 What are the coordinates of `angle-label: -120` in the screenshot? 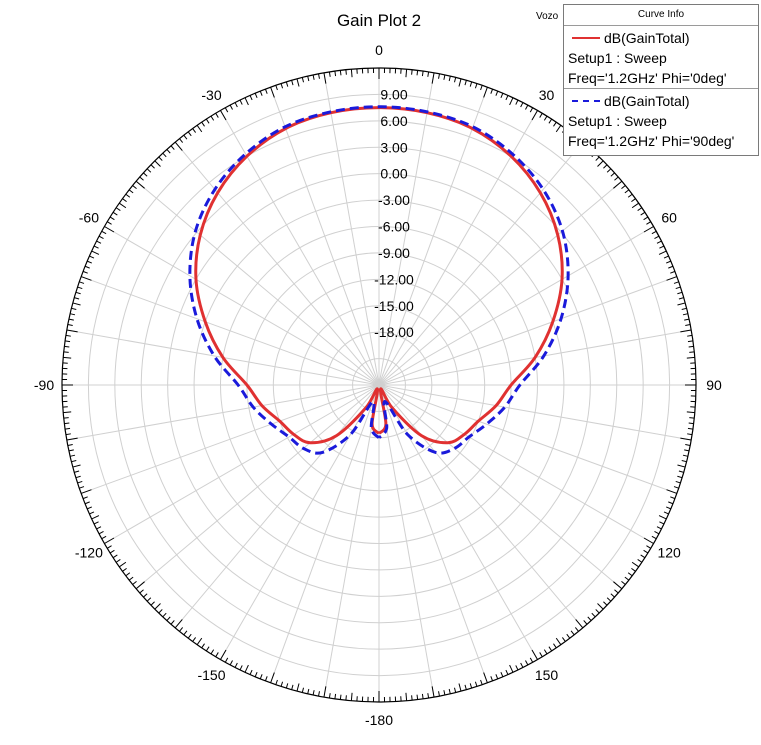 It's located at (89, 553).